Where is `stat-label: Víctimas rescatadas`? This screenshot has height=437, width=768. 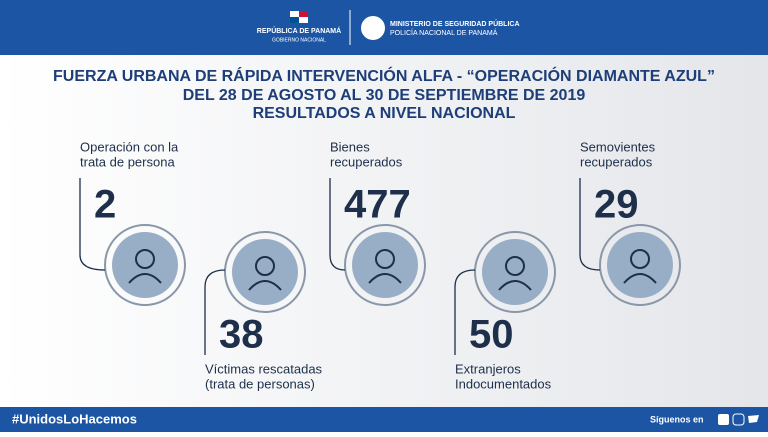
stat-label: Víctimas rescatadas is located at coordinates (264, 368).